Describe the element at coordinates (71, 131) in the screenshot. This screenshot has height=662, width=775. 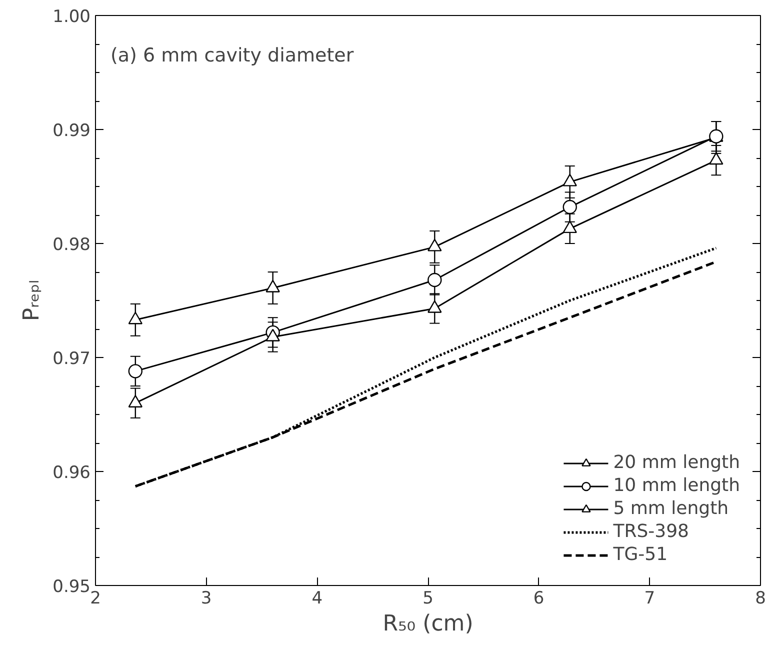
I see `y-tick-label: 0.99` at that location.